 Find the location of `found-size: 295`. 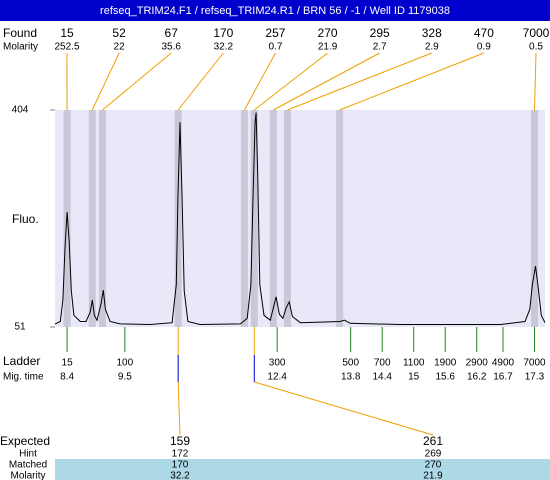

found-size: 295 is located at coordinates (380, 33).